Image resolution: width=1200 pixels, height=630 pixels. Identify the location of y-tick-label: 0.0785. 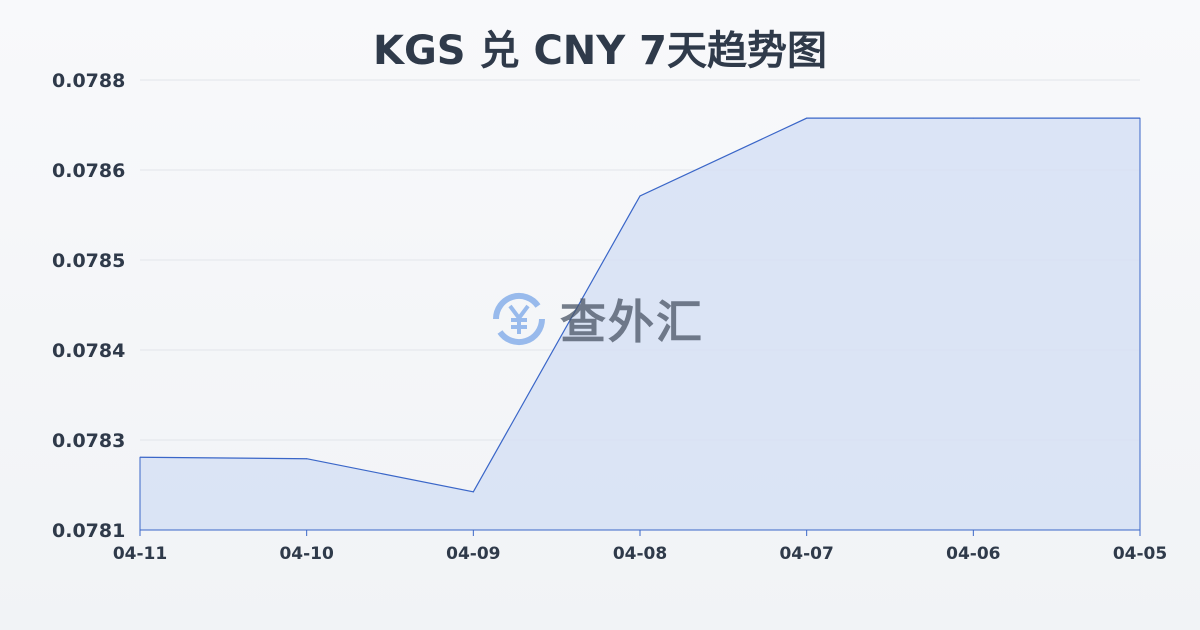
(88, 261).